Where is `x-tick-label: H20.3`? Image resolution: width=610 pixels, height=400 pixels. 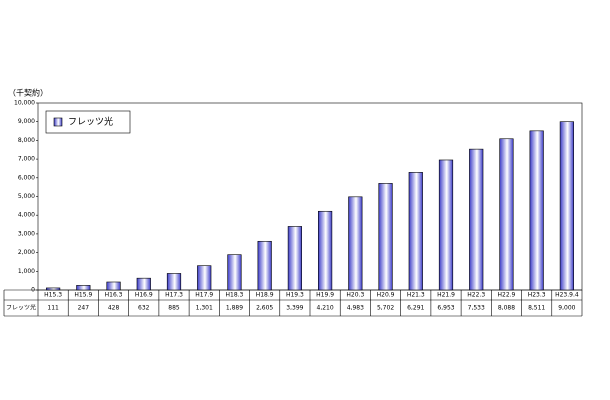
x-tick-label: H20.3 is located at coordinates (355, 295).